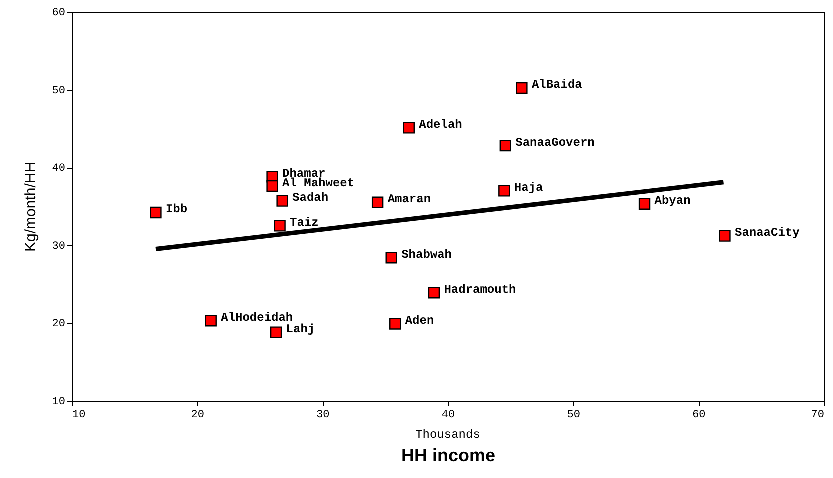  Describe the element at coordinates (323, 416) in the screenshot. I see `x-tick-label: 30` at that location.